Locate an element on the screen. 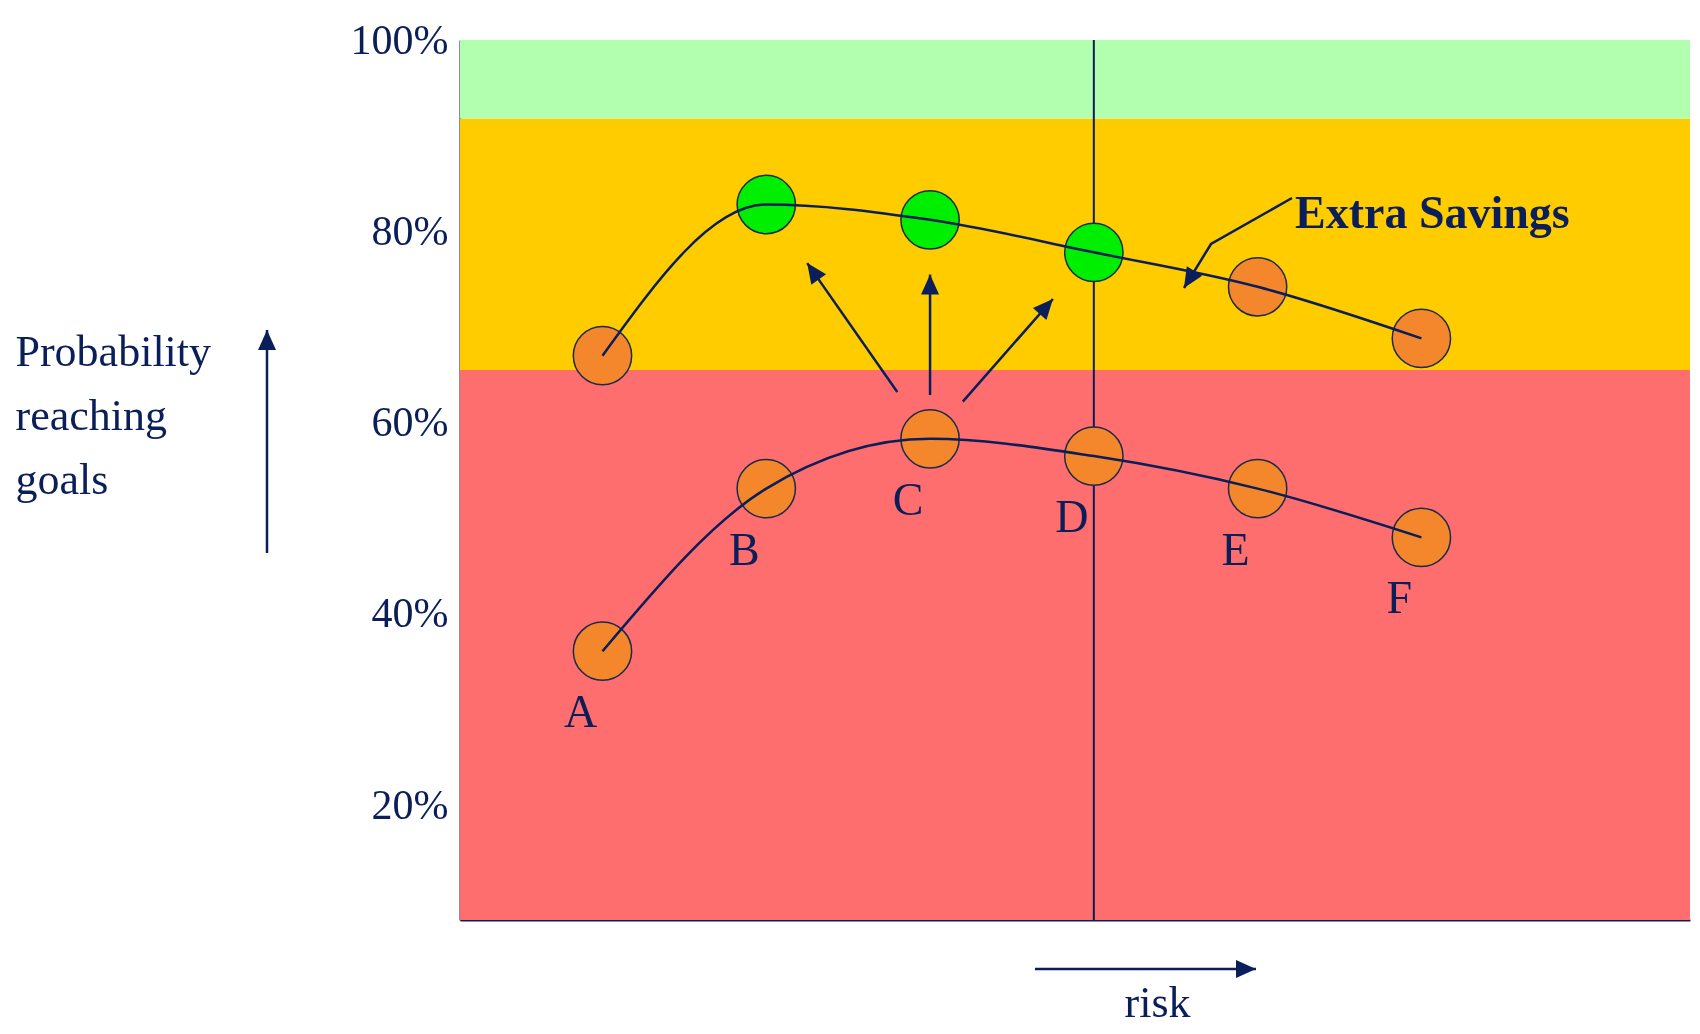 This screenshot has width=1700, height=1034. x-tick-label: B is located at coordinates (744, 549).